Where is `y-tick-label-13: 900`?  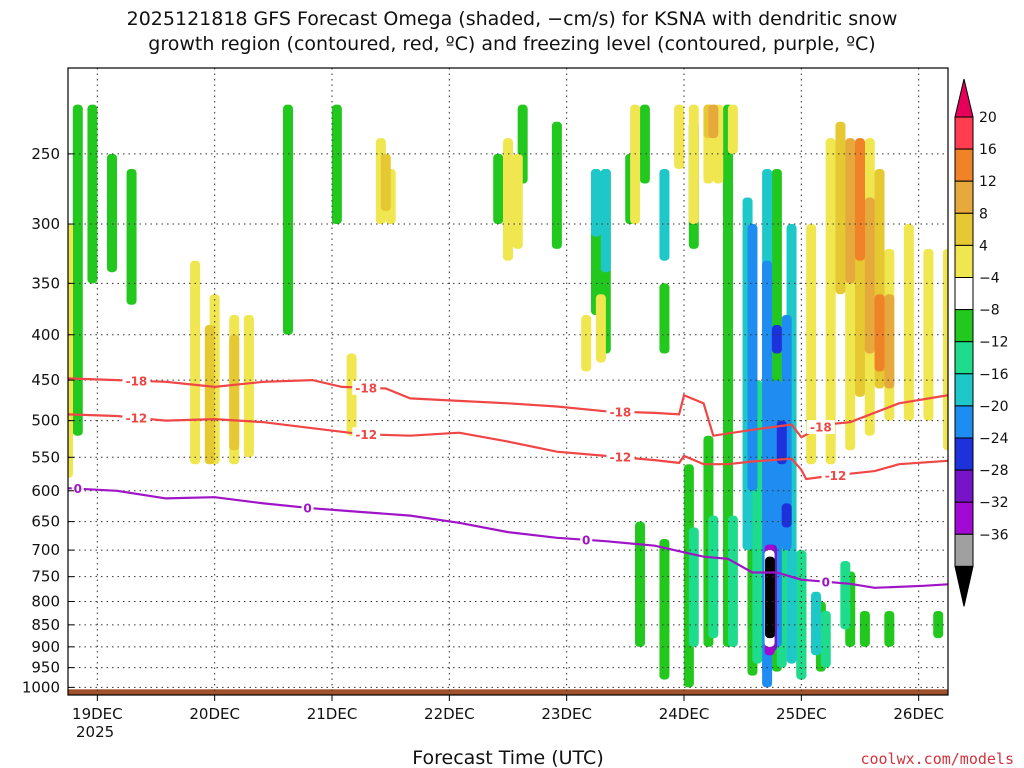 y-tick-label-13: 900 is located at coordinates (45, 647).